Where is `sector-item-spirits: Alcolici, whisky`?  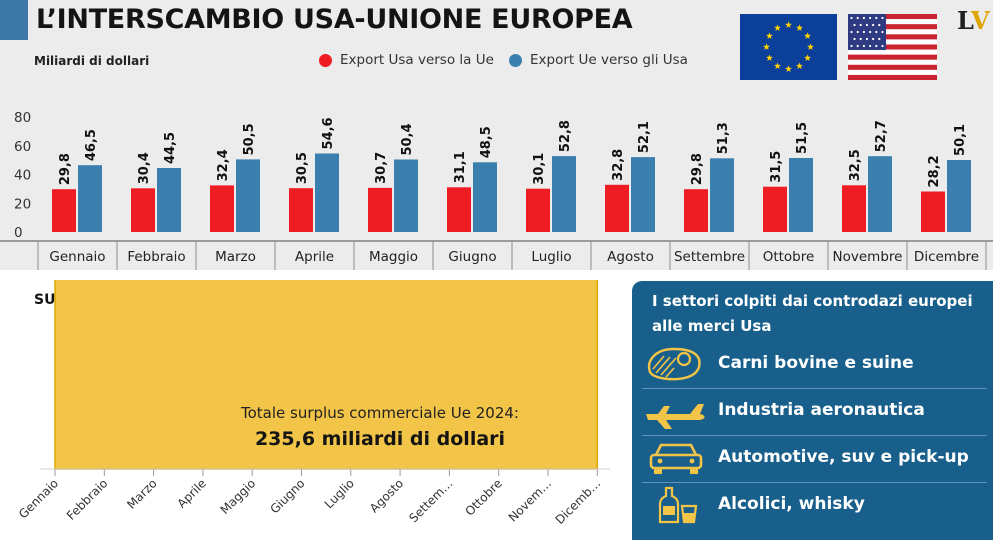 sector-item-spirits: Alcolici, whisky is located at coordinates (812, 505).